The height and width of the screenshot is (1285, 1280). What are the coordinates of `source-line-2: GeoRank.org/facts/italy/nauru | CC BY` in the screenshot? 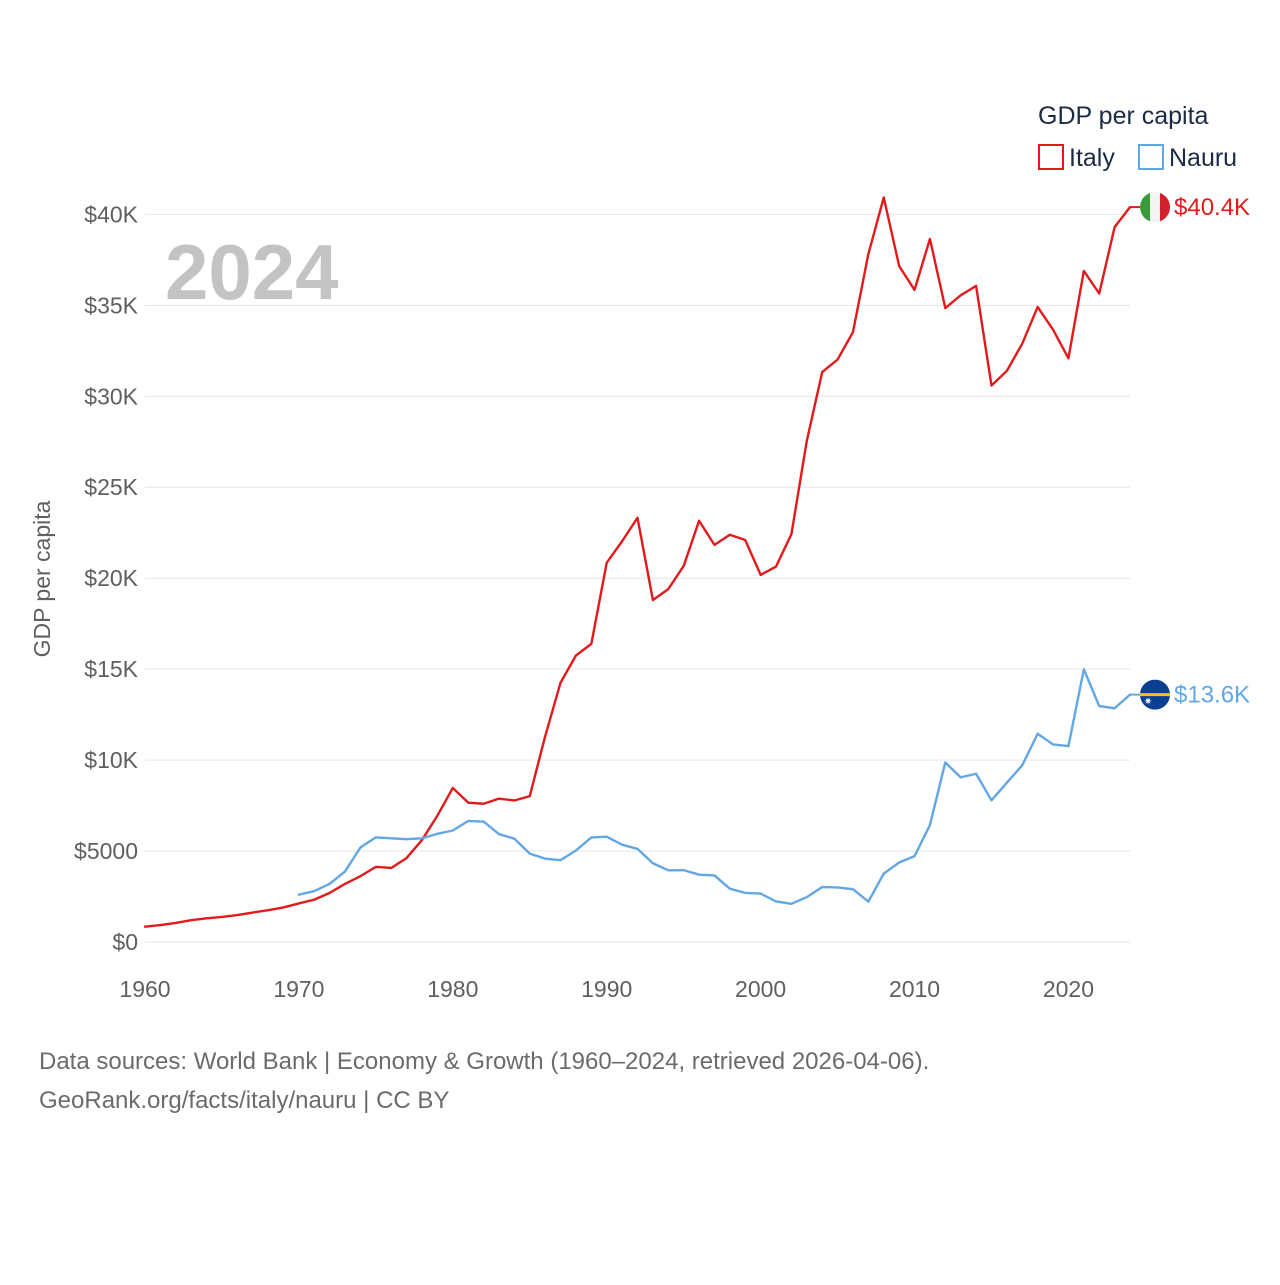 It's located at (244, 1100).